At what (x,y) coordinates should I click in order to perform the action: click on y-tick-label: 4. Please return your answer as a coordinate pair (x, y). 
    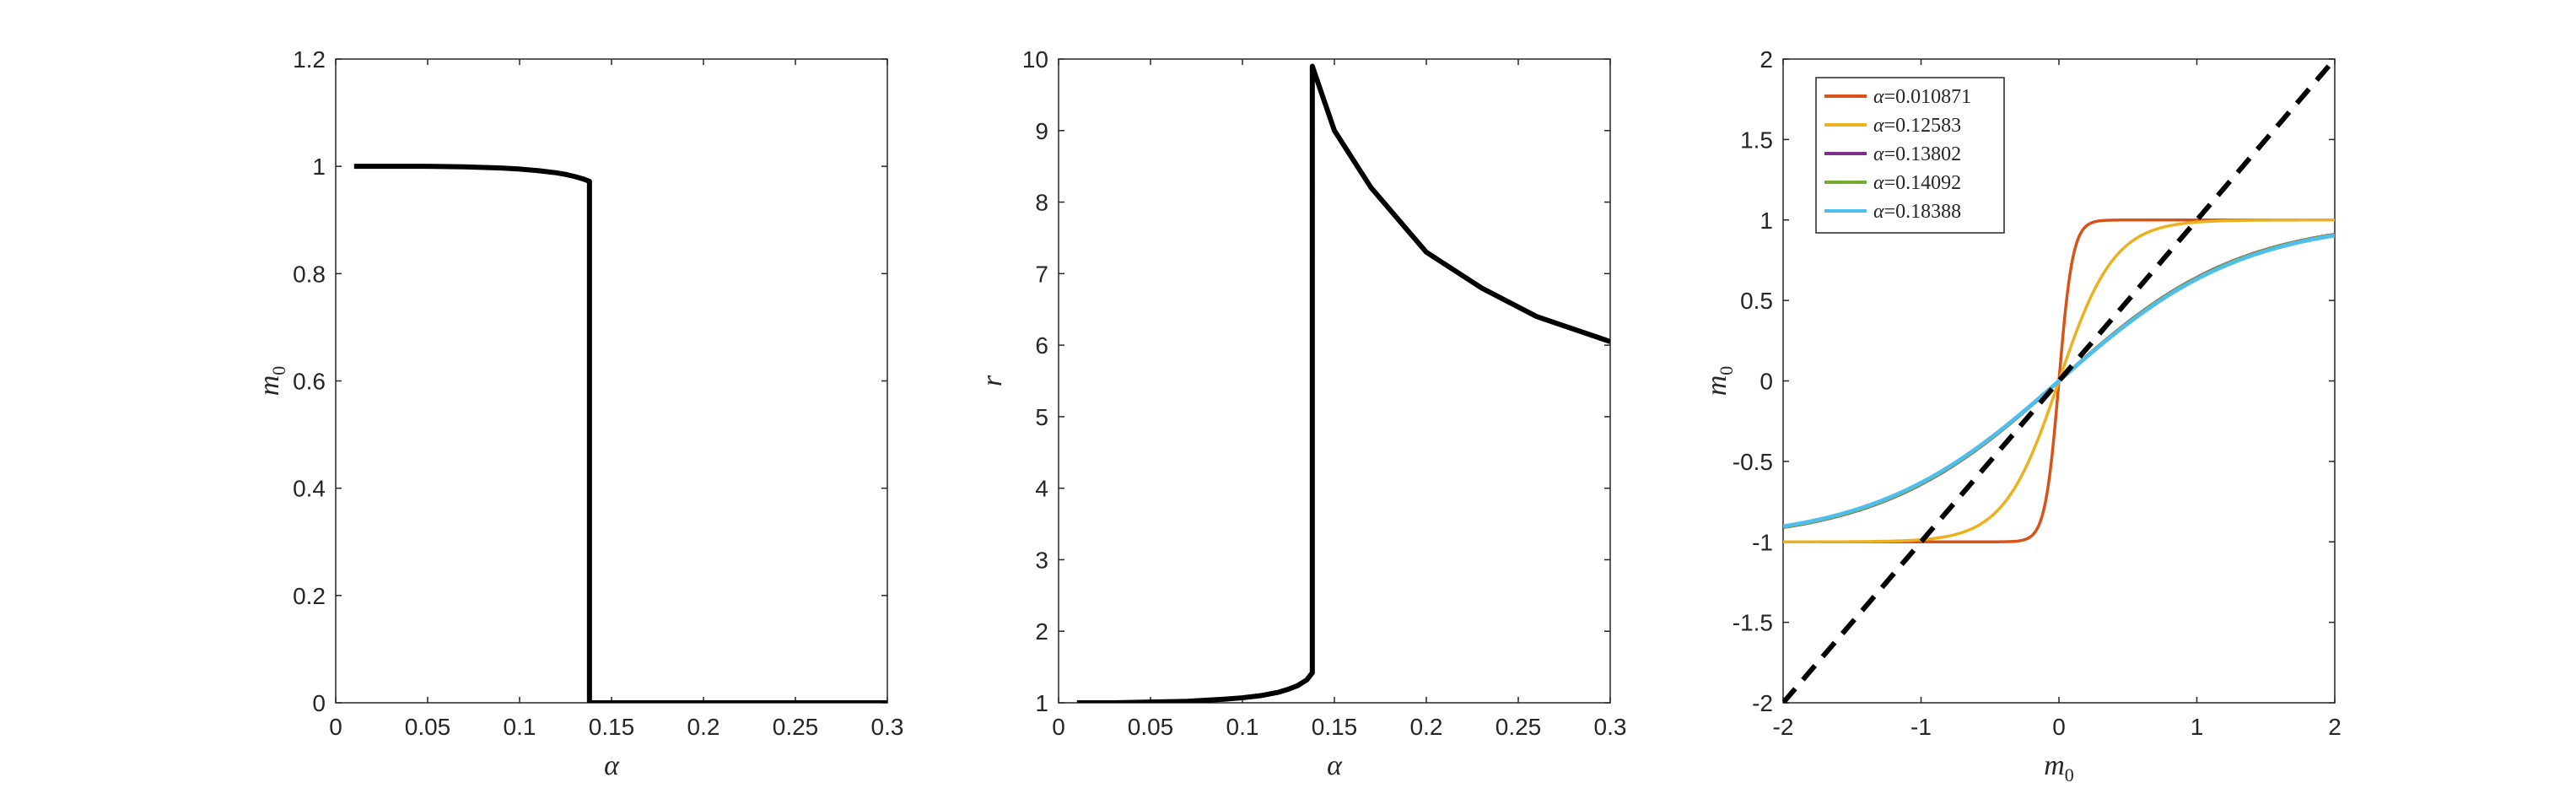
    Looking at the image, I should click on (1041, 489).